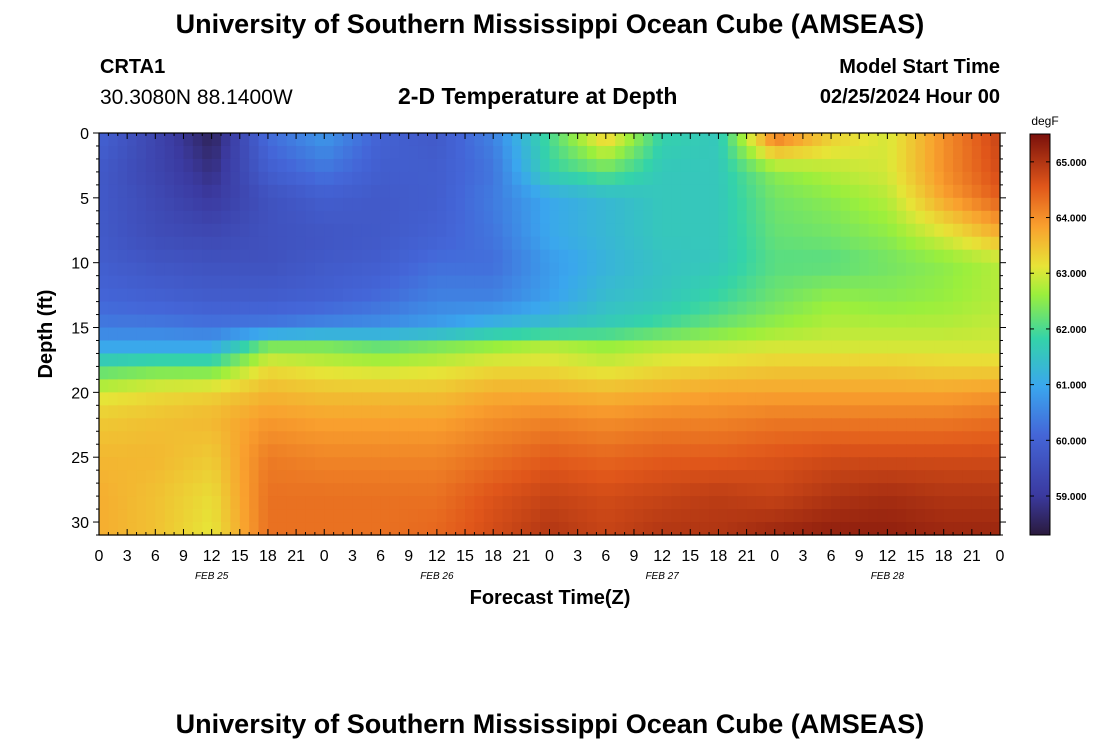 The height and width of the screenshot is (750, 1100). What do you see at coordinates (662, 576) in the screenshot?
I see `day-label: FEB 27` at bounding box center [662, 576].